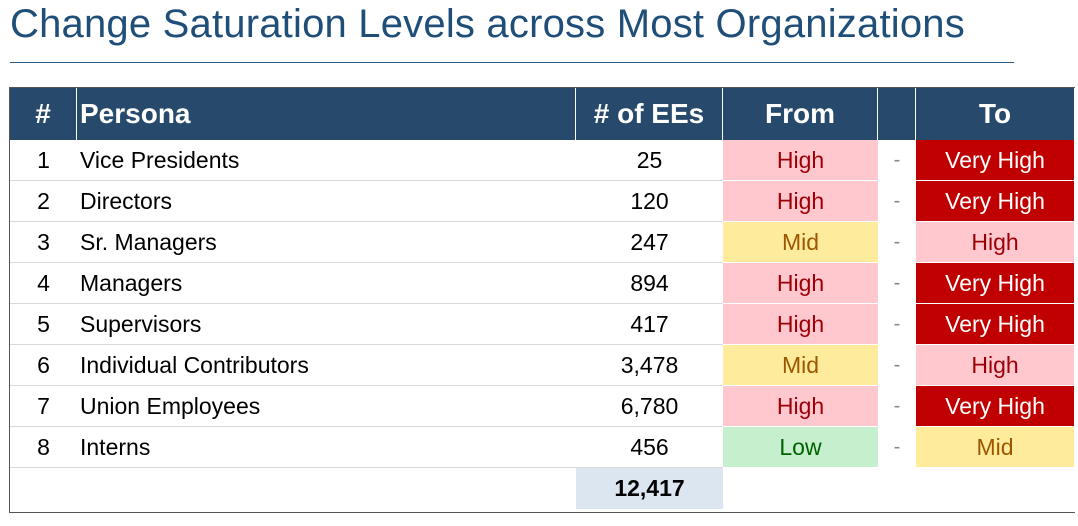 The width and height of the screenshot is (1078, 526). What do you see at coordinates (326, 283) in the screenshot?
I see `row-persona: Managers` at bounding box center [326, 283].